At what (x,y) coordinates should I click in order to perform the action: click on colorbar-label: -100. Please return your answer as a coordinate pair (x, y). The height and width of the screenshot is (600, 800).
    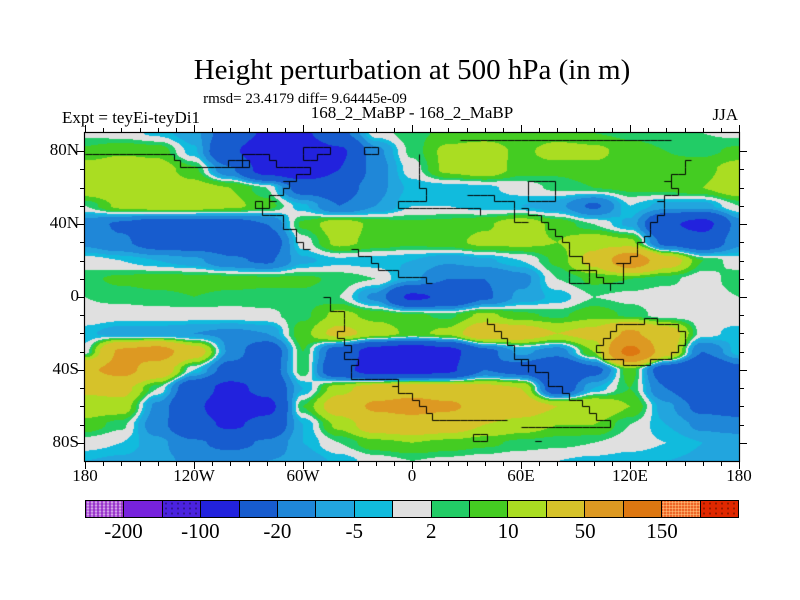
    Looking at the image, I should click on (200, 531).